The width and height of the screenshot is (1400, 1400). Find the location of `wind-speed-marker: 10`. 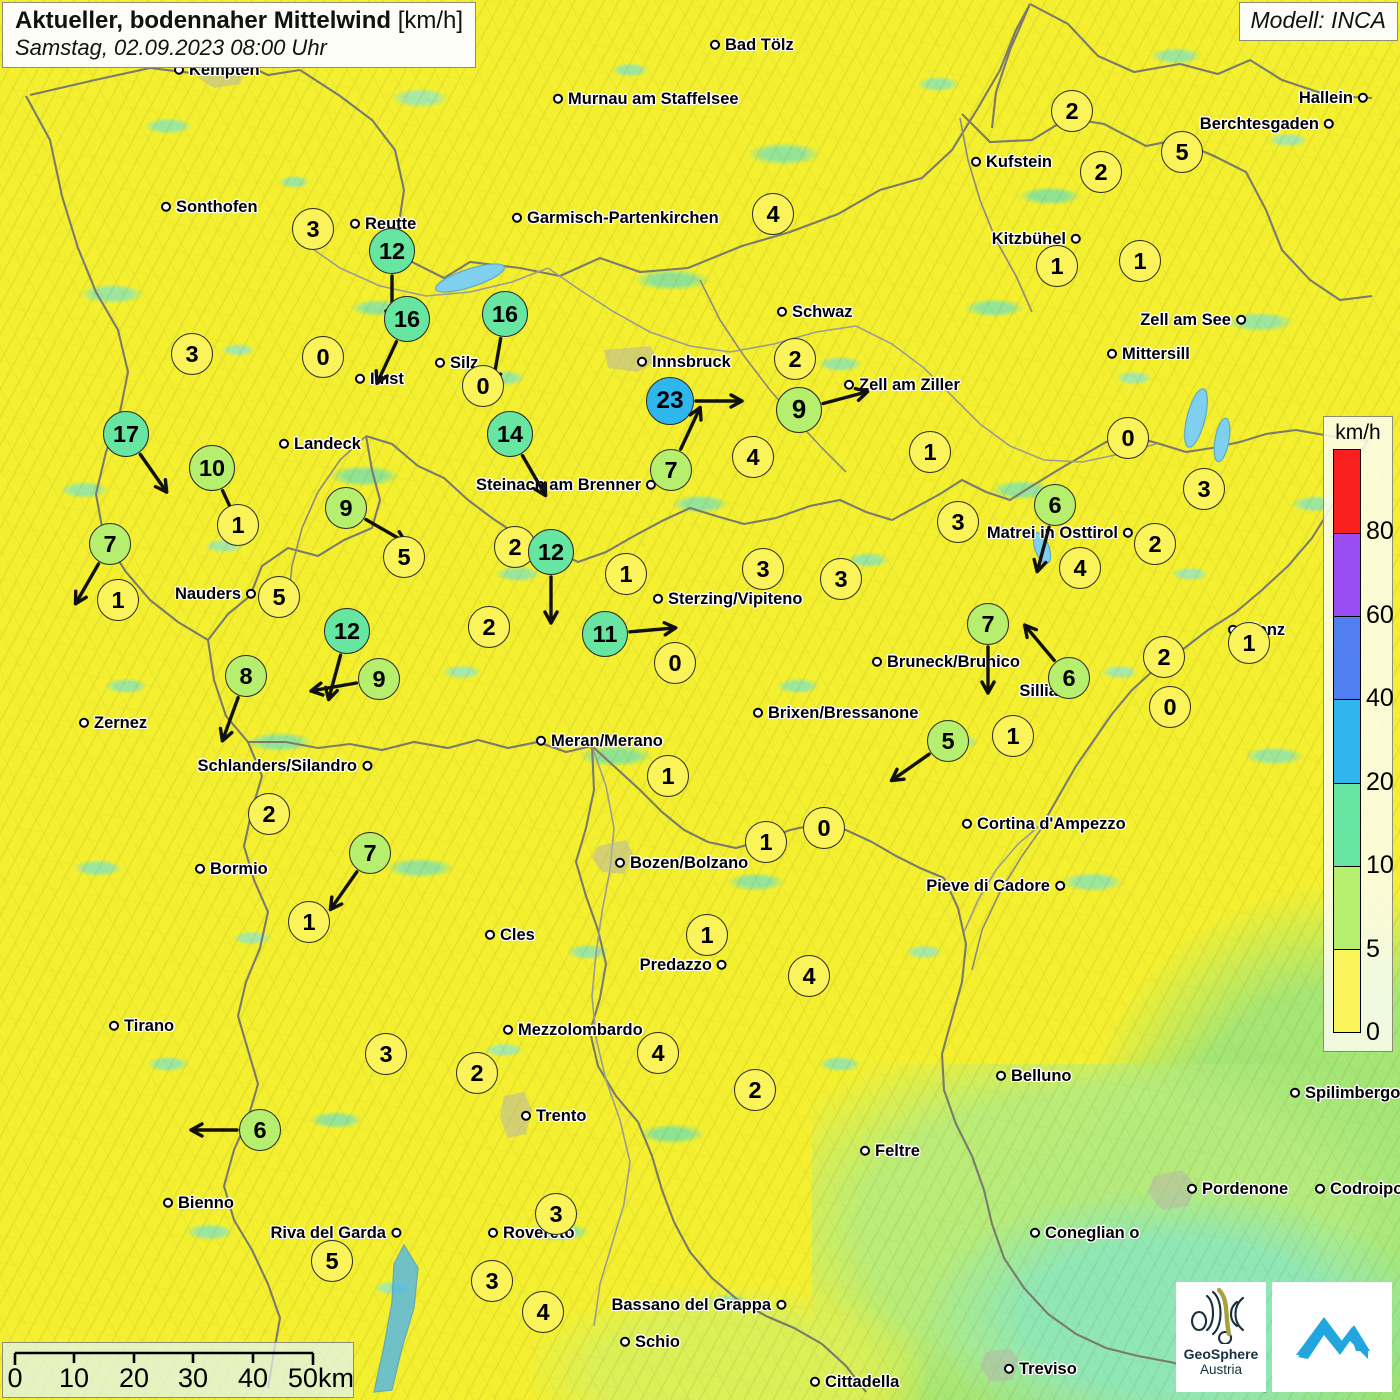

wind-speed-marker: 10 is located at coordinates (212, 468).